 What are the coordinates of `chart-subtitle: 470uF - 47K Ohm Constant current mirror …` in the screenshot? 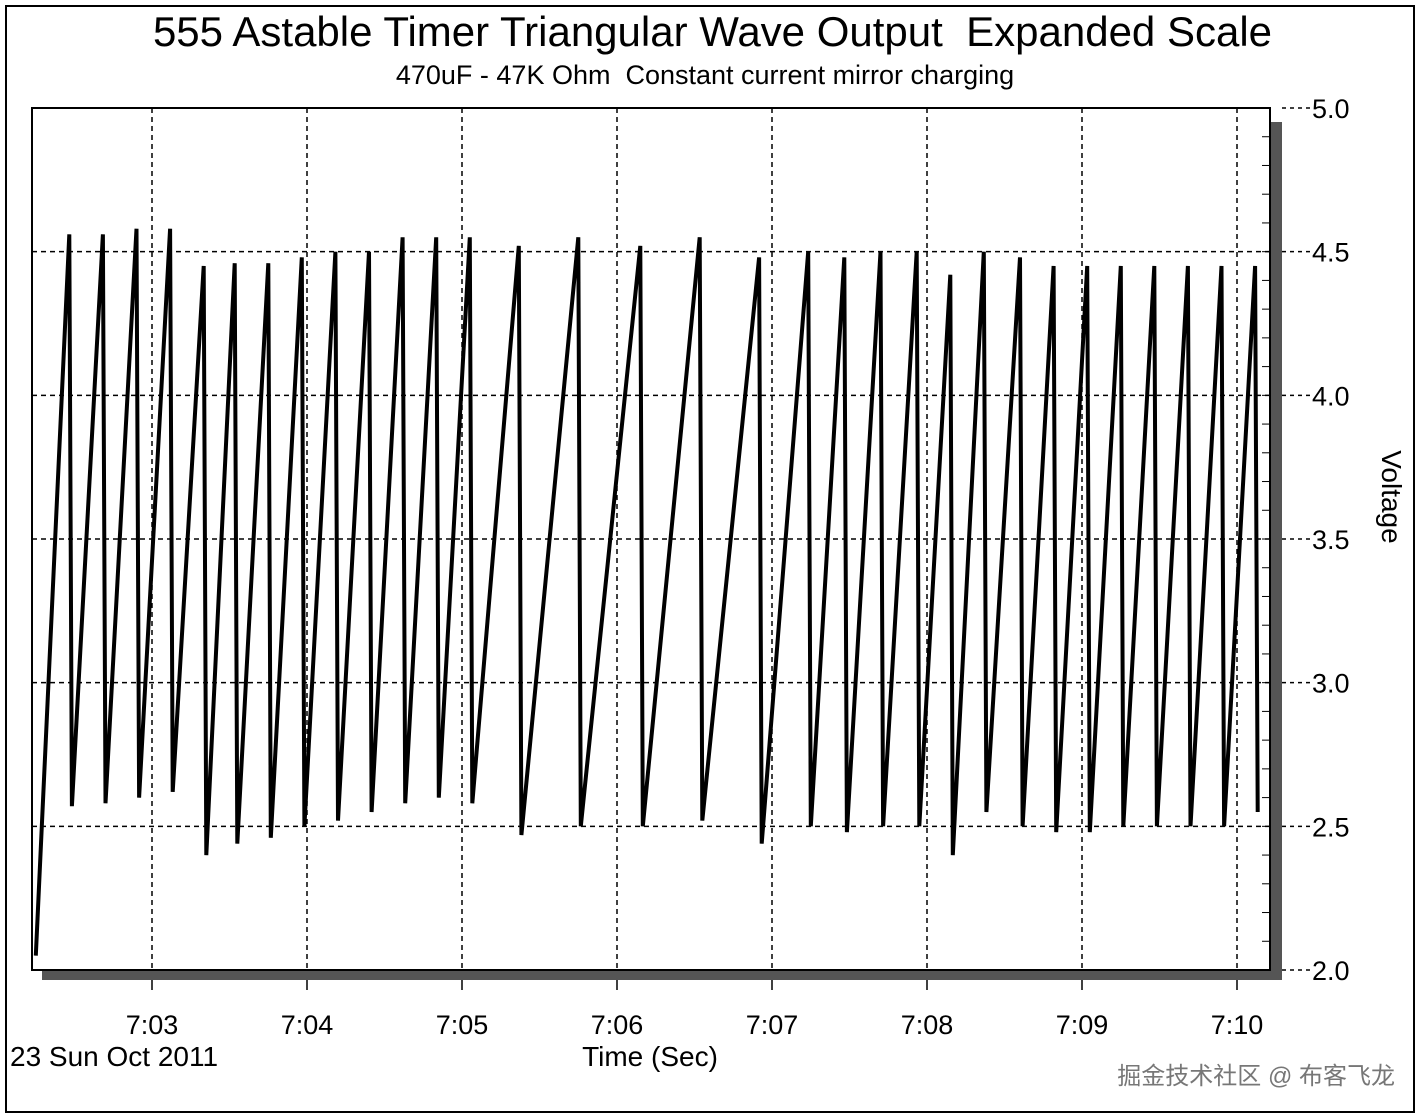 It's located at (705, 75).